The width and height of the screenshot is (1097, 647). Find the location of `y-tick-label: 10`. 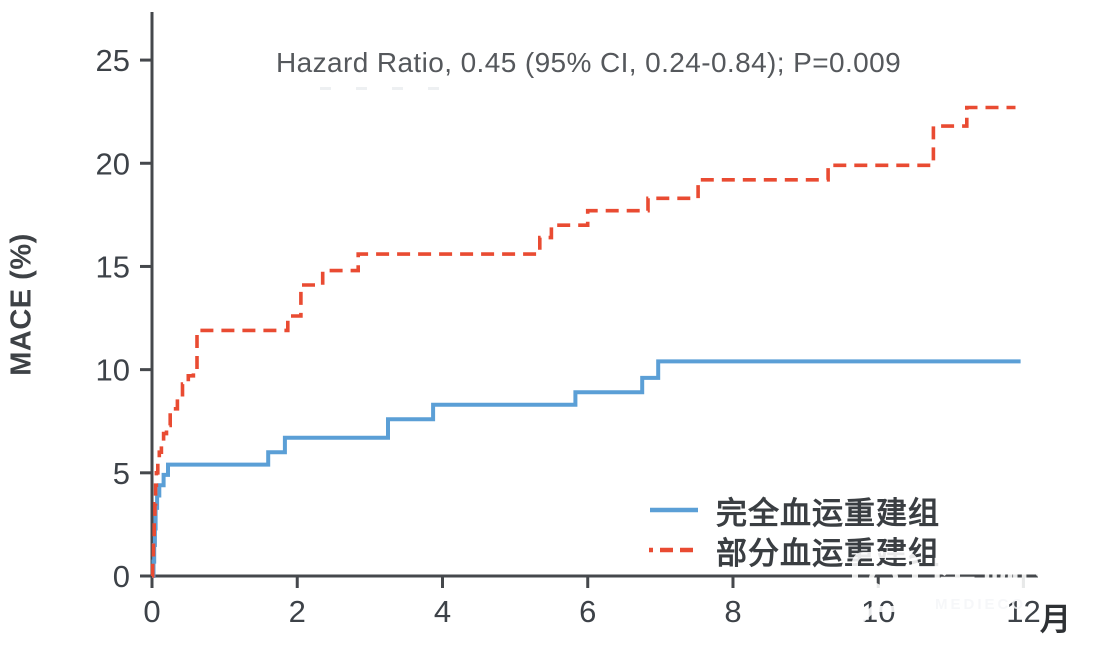

y-tick-label: 10 is located at coordinates (113, 370).